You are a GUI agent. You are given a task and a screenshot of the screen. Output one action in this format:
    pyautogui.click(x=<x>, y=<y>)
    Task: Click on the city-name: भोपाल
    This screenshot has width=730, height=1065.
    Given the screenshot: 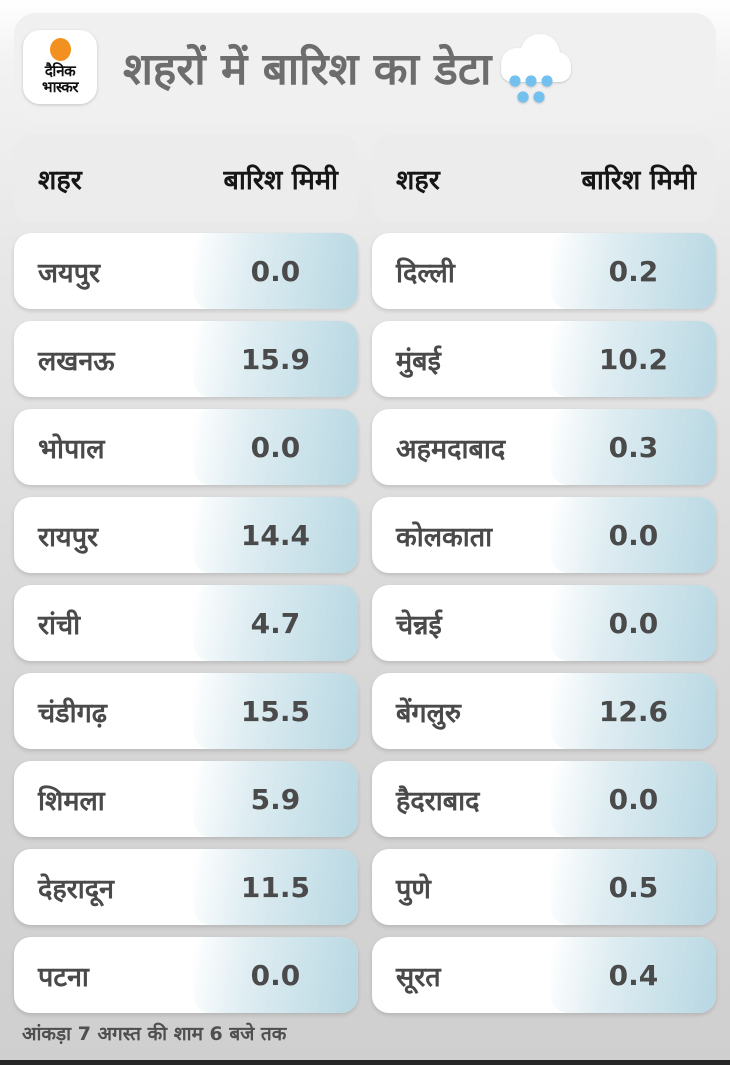 What is the action you would take?
    pyautogui.click(x=71, y=449)
    